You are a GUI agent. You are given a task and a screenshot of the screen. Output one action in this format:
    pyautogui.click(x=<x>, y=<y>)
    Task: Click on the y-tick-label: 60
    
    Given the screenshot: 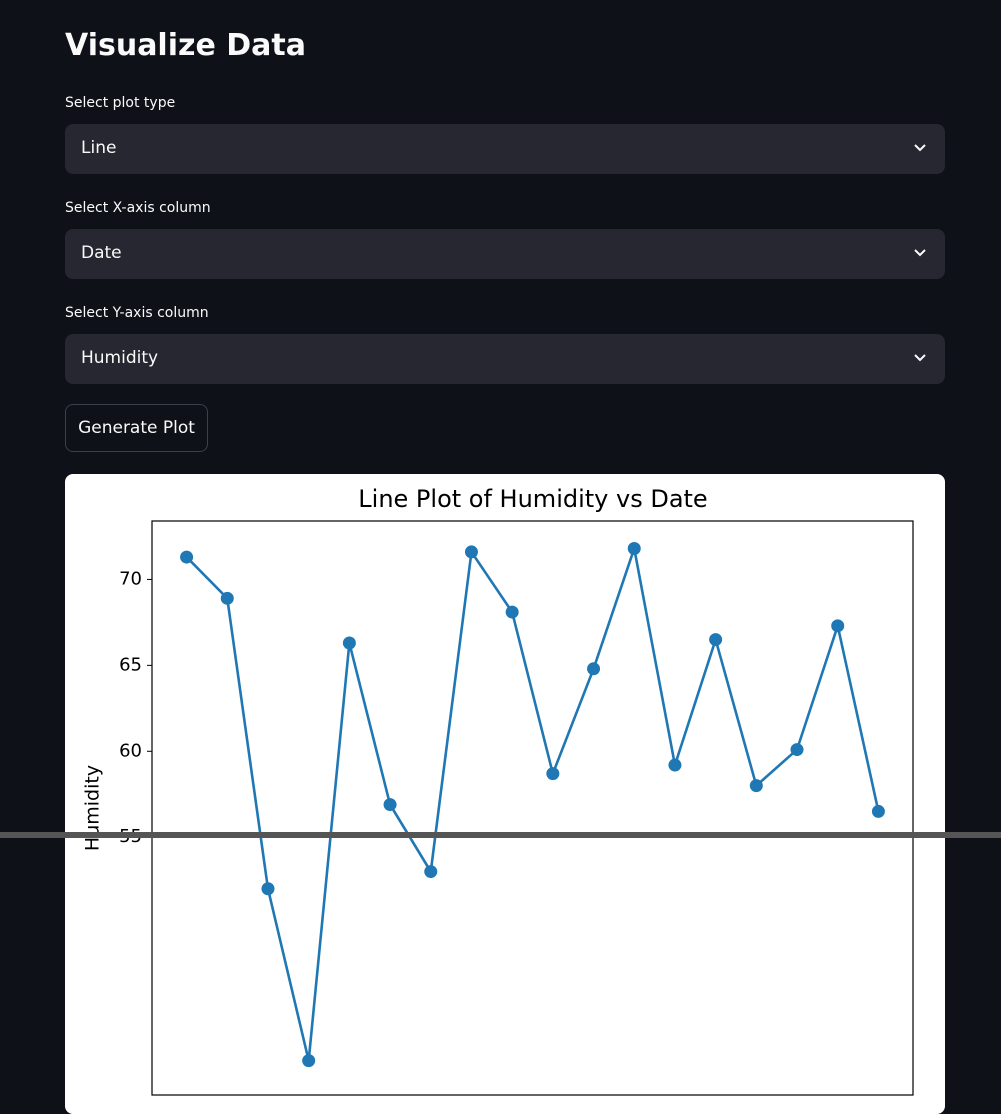 What is the action you would take?
    pyautogui.click(x=130, y=750)
    